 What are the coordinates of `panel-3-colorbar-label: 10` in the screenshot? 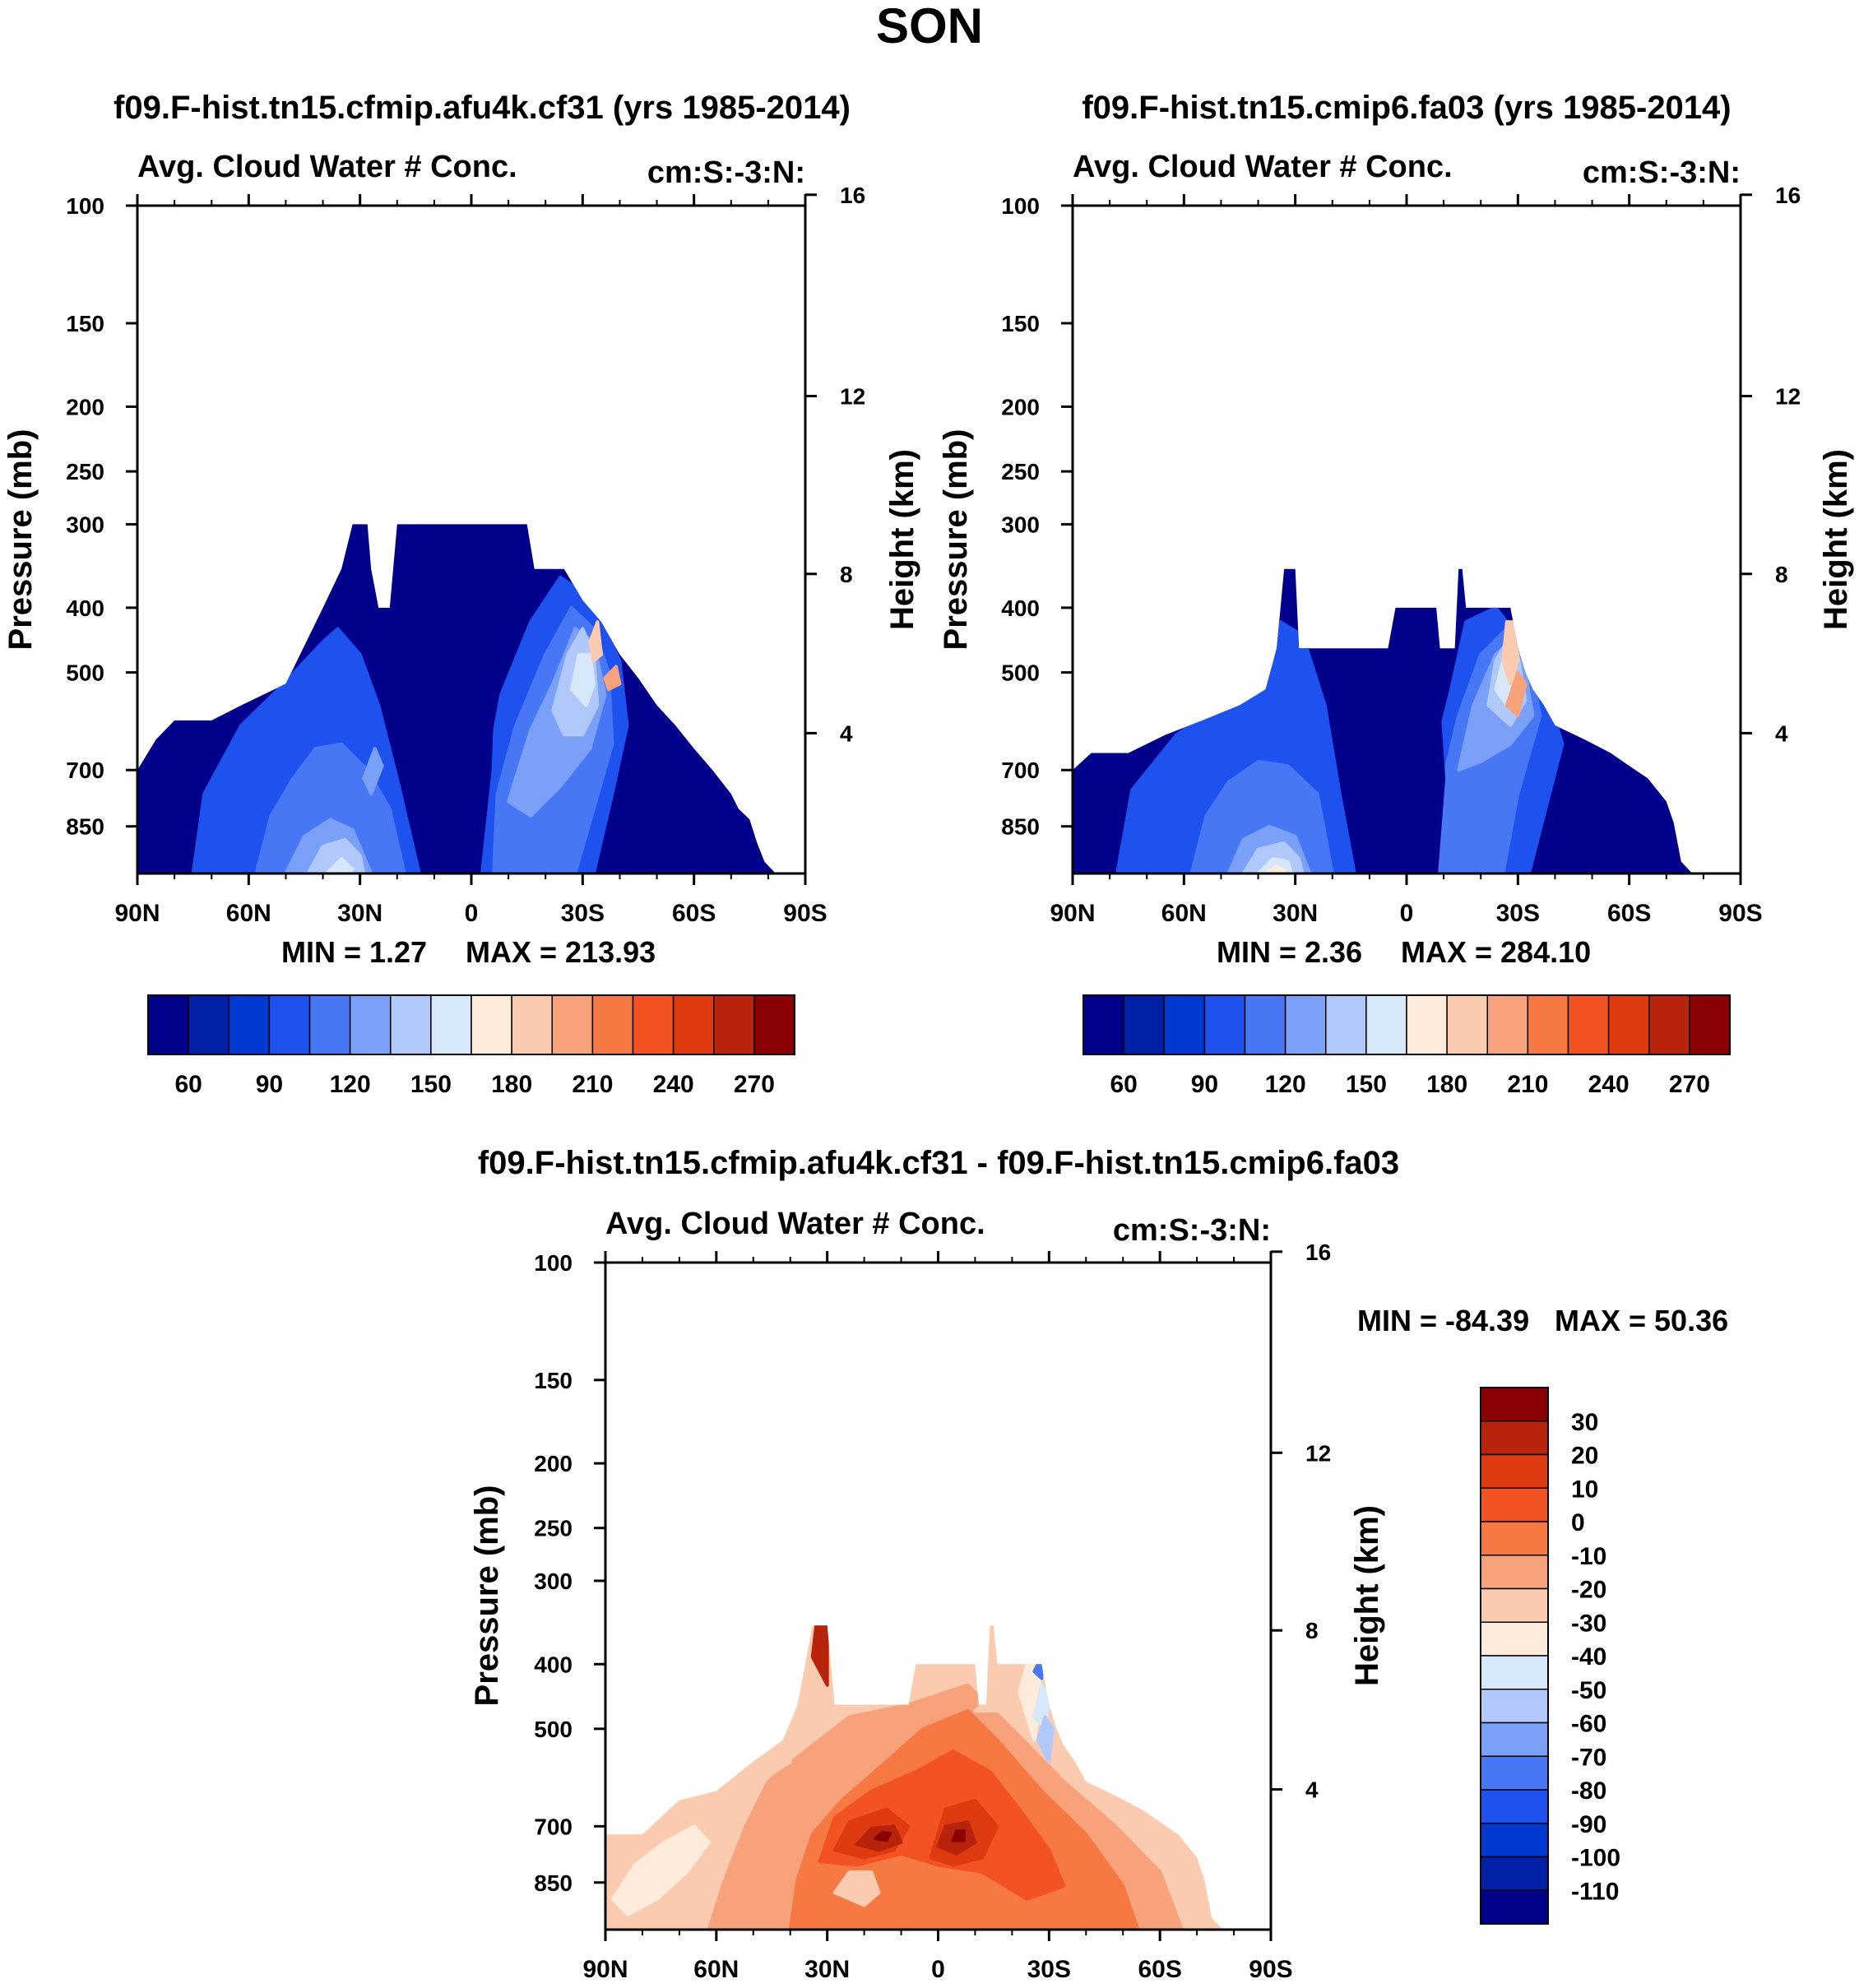 It's located at (1584, 1490).